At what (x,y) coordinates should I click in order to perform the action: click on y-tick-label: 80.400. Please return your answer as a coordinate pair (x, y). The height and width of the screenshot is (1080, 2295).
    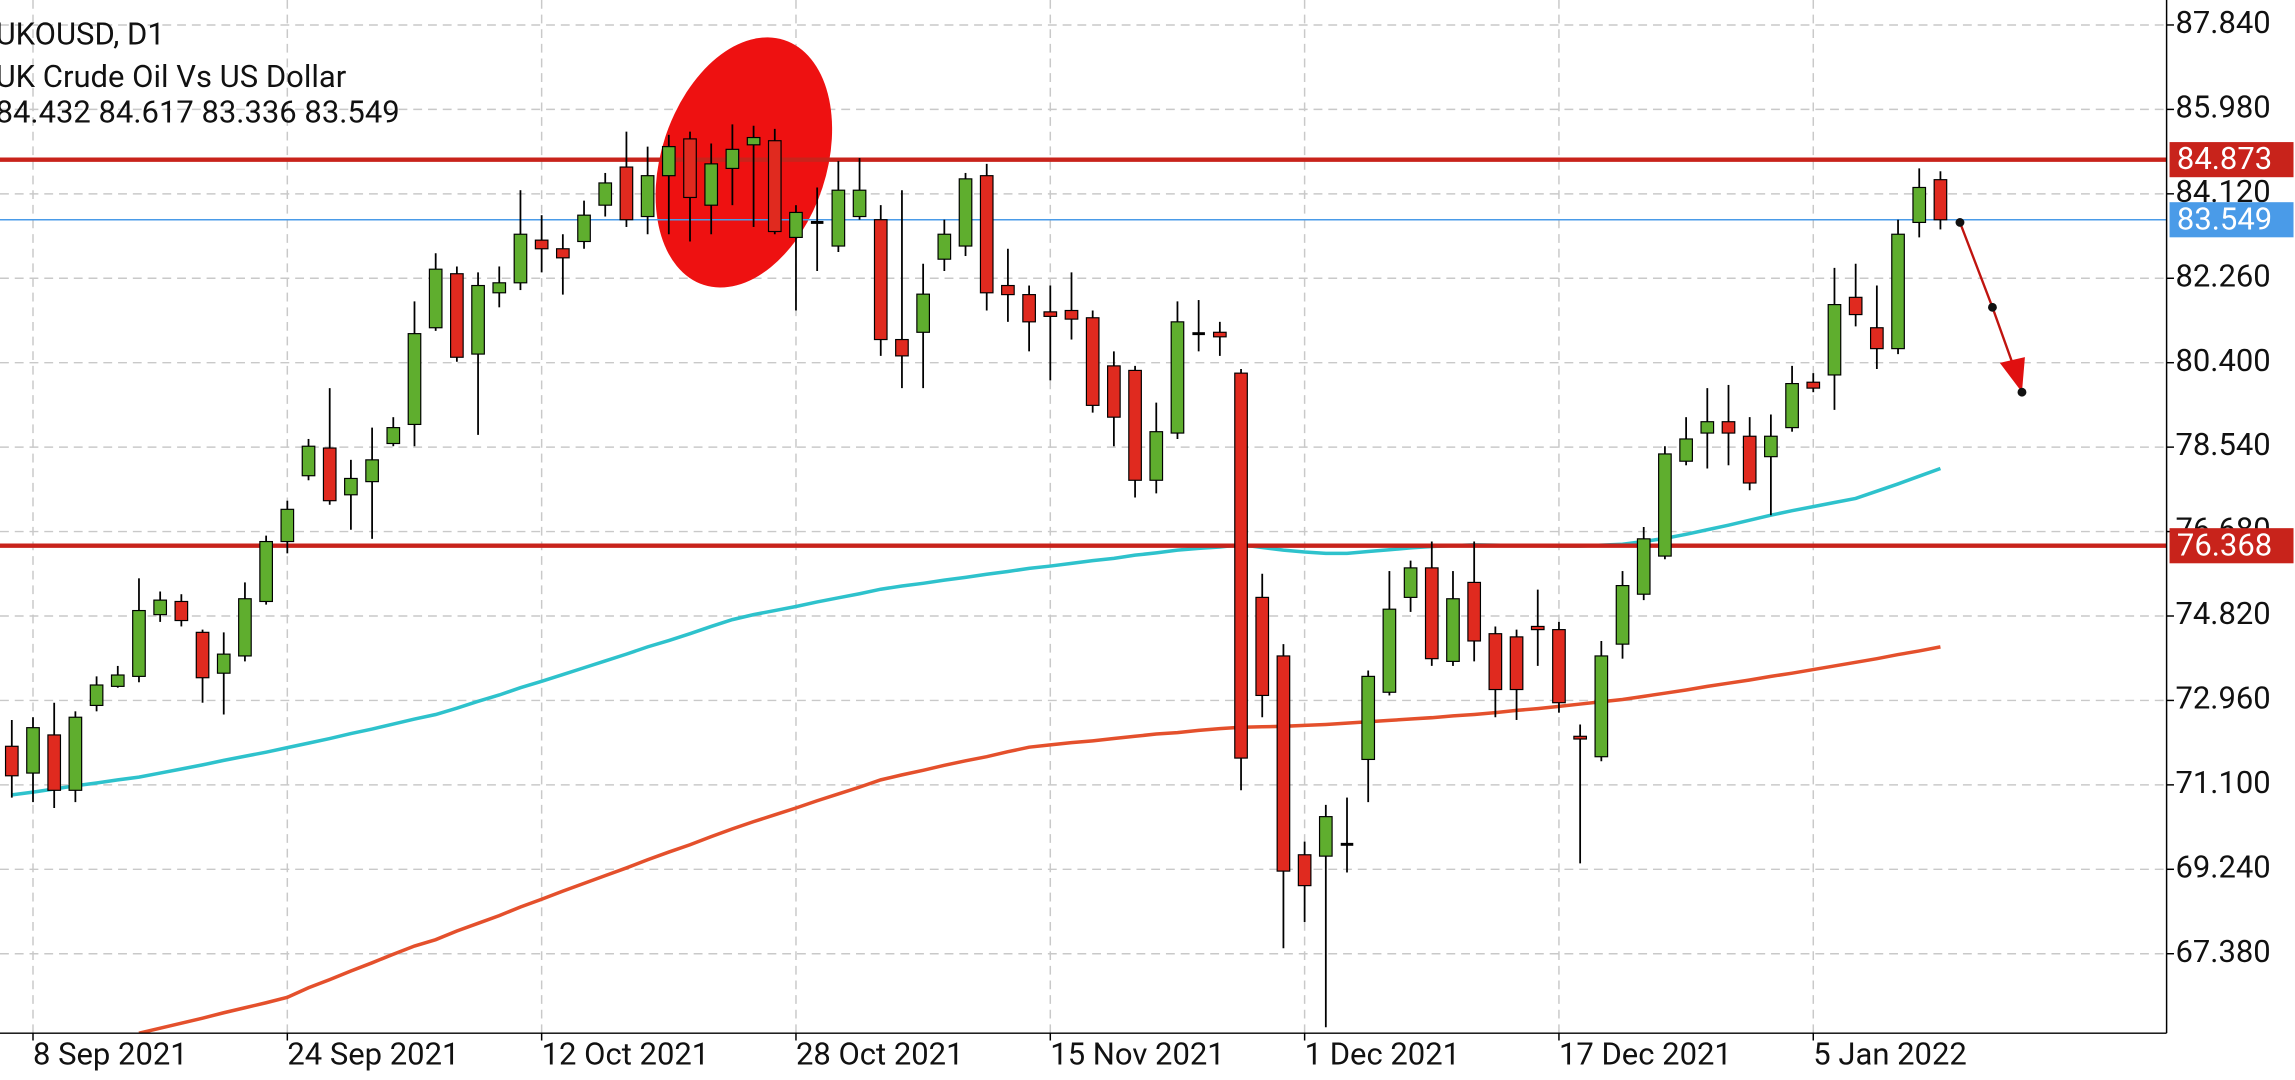
    Looking at the image, I should click on (2222, 360).